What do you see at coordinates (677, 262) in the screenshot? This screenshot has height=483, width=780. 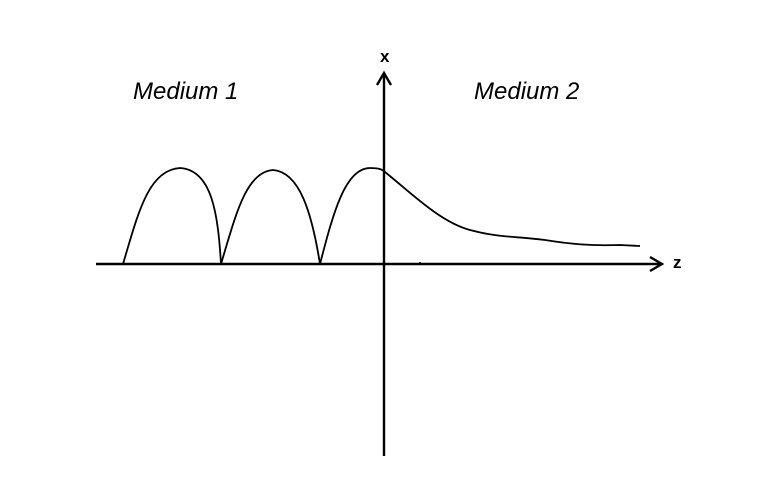 I see `z-axis-label: z` at bounding box center [677, 262].